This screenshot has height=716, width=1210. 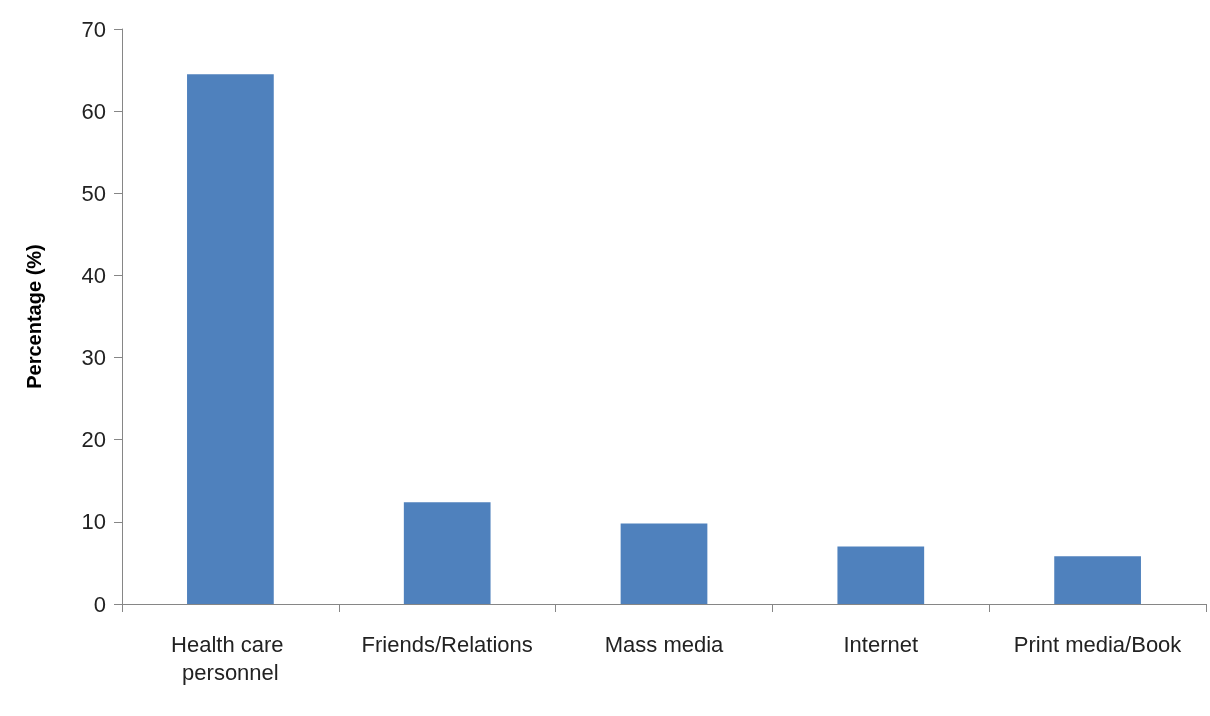 I want to click on y-tick-label: 70, so click(x=93, y=29).